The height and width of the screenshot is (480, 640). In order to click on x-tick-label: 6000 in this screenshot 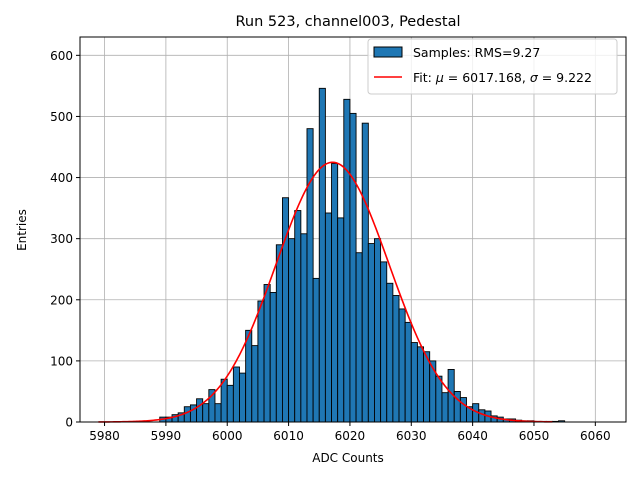, I will do `click(227, 436)`.